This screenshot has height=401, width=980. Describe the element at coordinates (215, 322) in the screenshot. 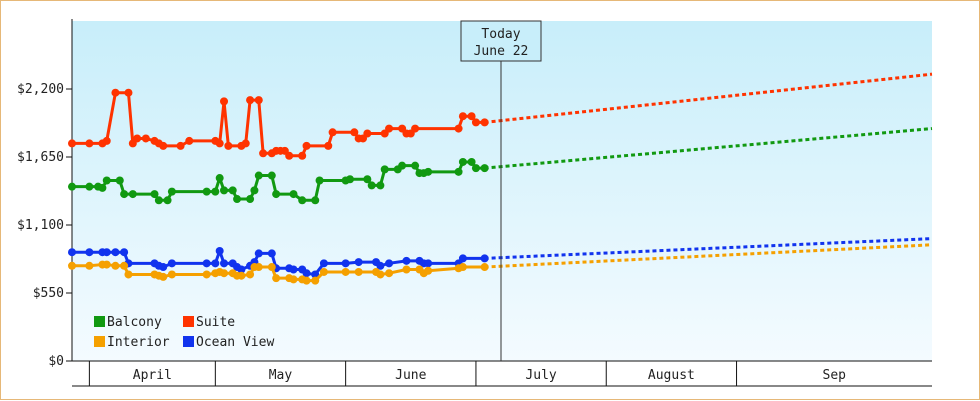

I see `legend-label: Suite` at that location.